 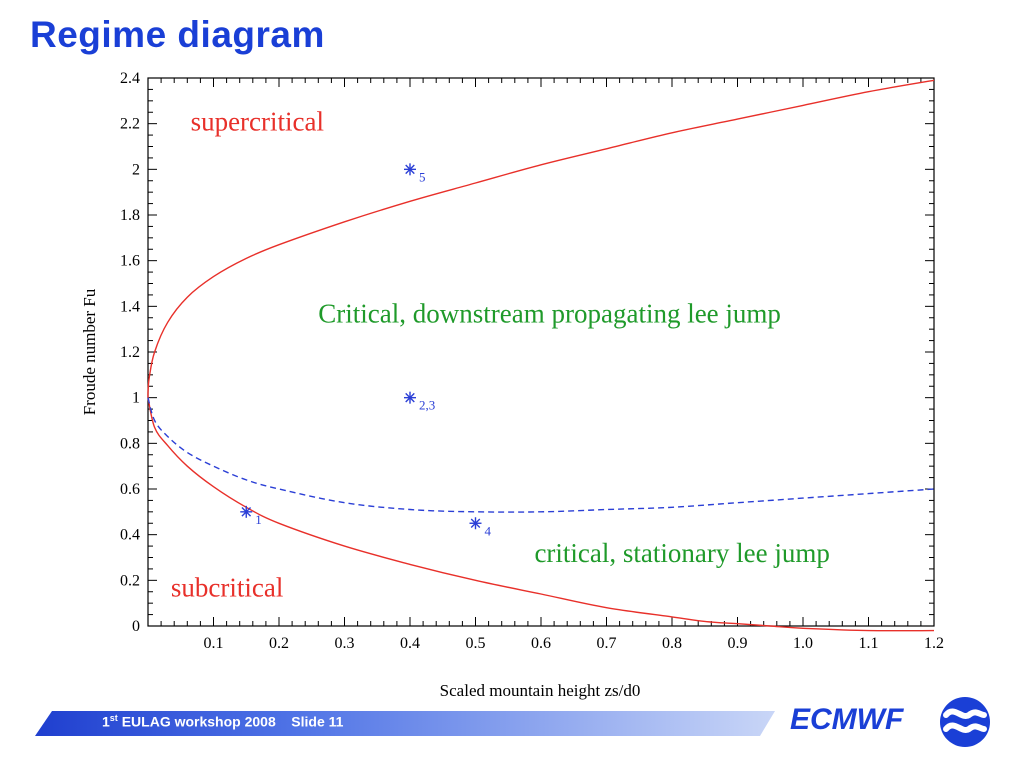 I want to click on y-tick-label: 0, so click(x=136, y=626).